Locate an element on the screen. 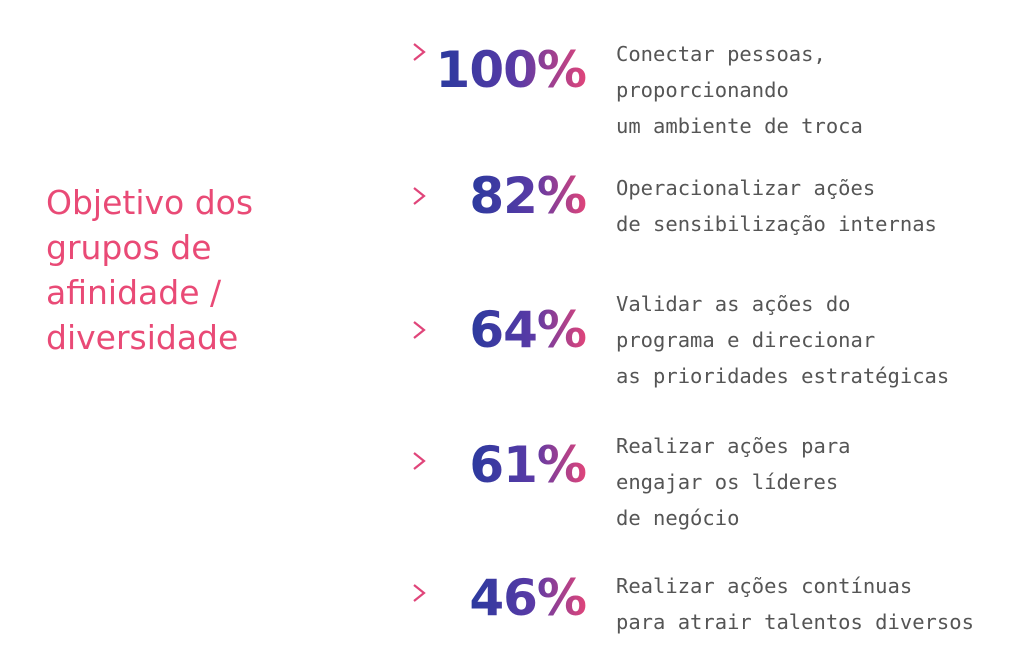 The height and width of the screenshot is (670, 1024). item-value: 46% is located at coordinates (528, 598).